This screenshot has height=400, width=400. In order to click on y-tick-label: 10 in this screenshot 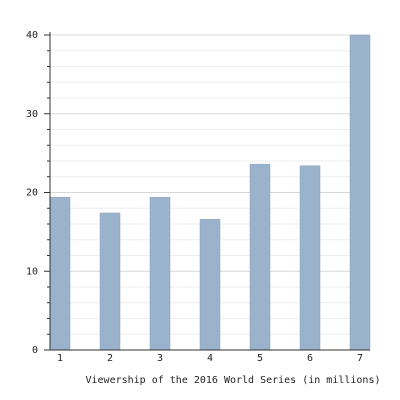, I will do `click(32, 271)`.